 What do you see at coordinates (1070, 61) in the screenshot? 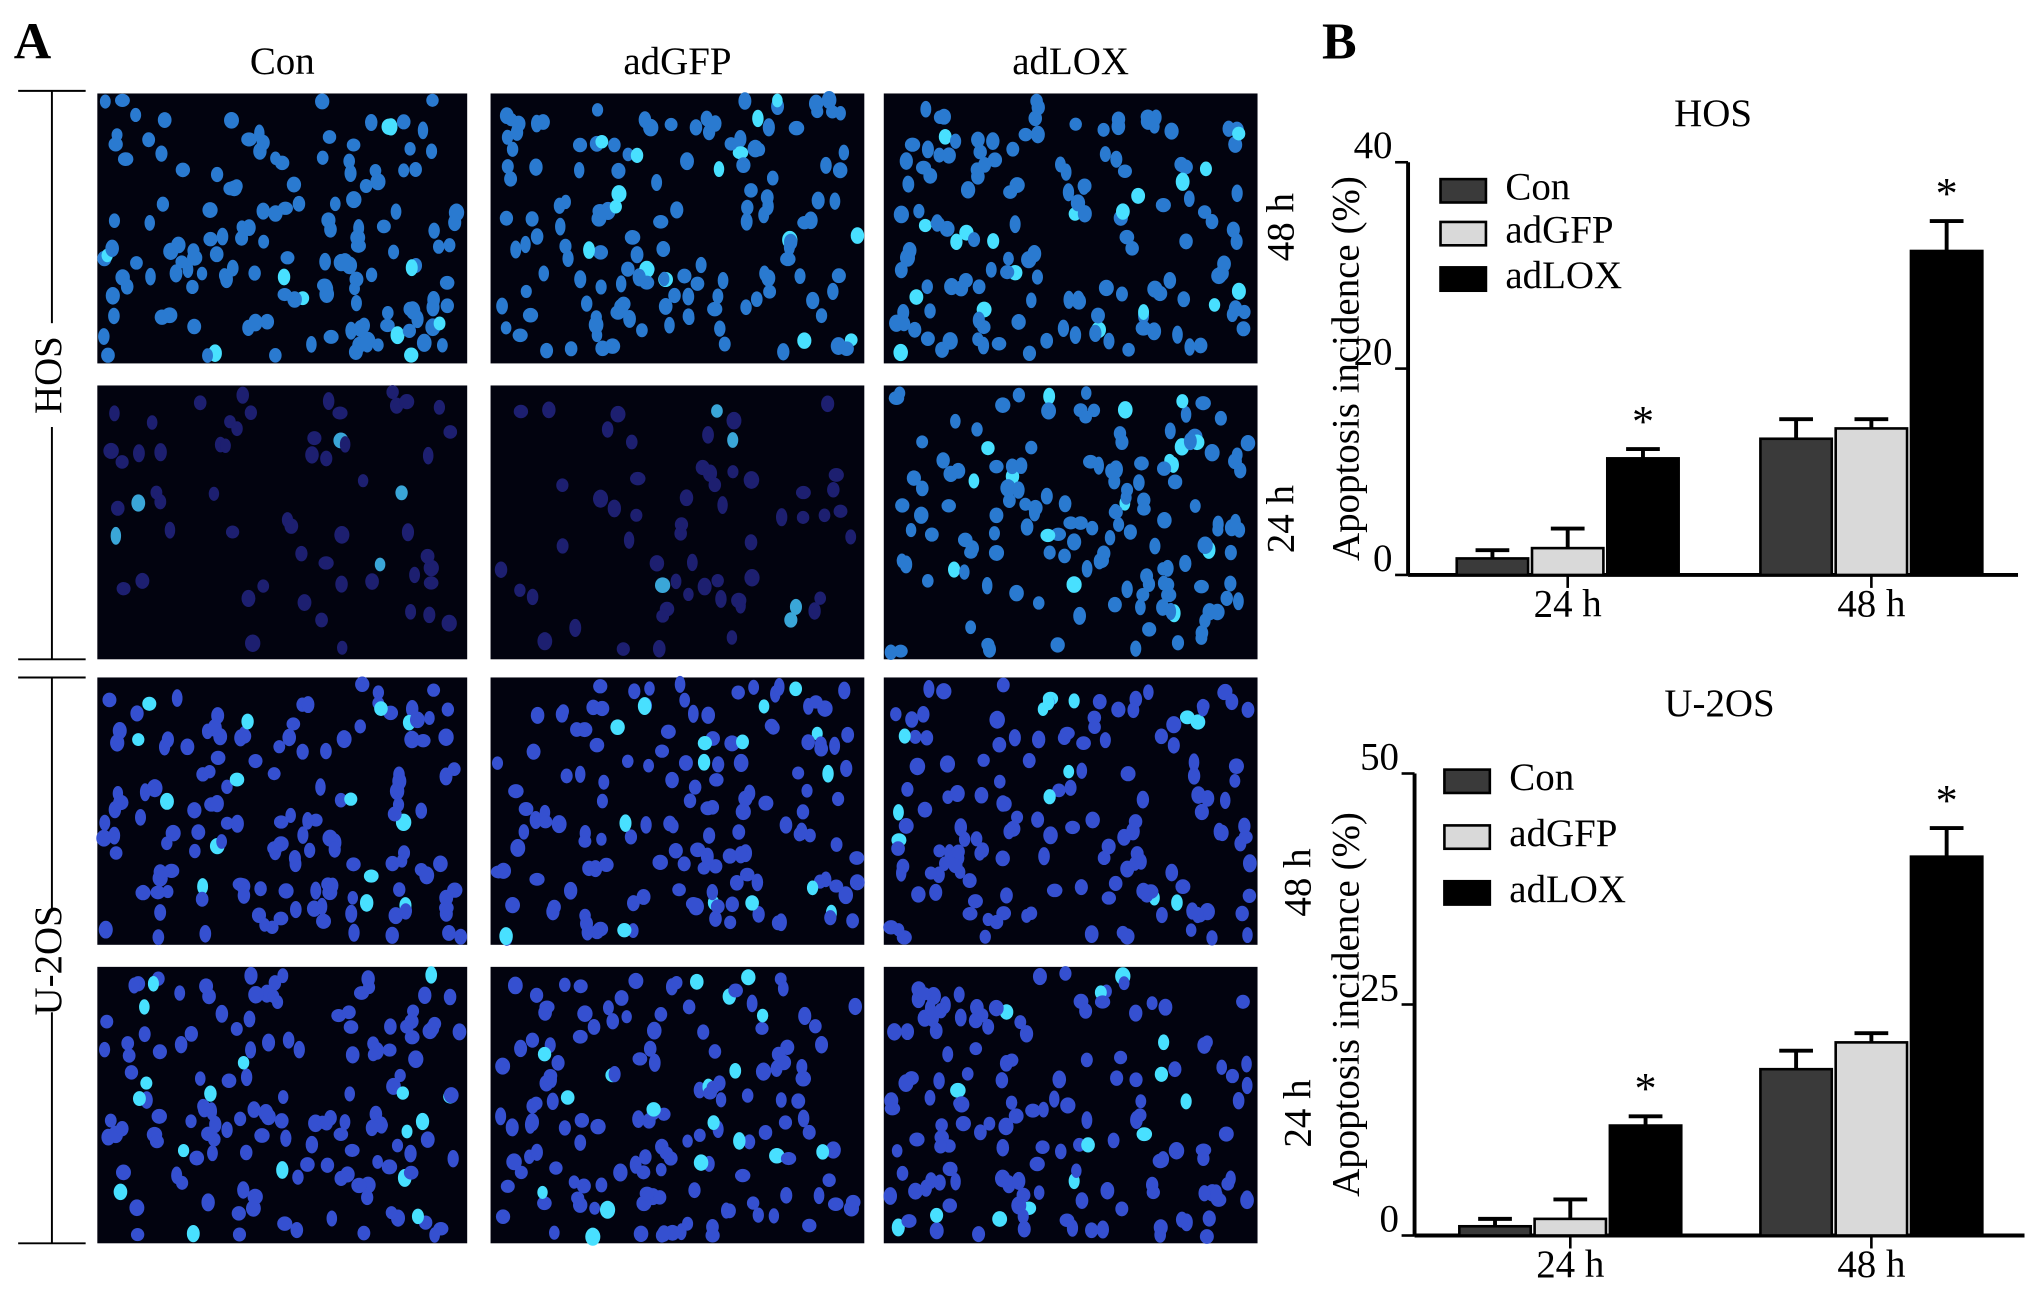
I see `column-label: adLOX` at bounding box center [1070, 61].